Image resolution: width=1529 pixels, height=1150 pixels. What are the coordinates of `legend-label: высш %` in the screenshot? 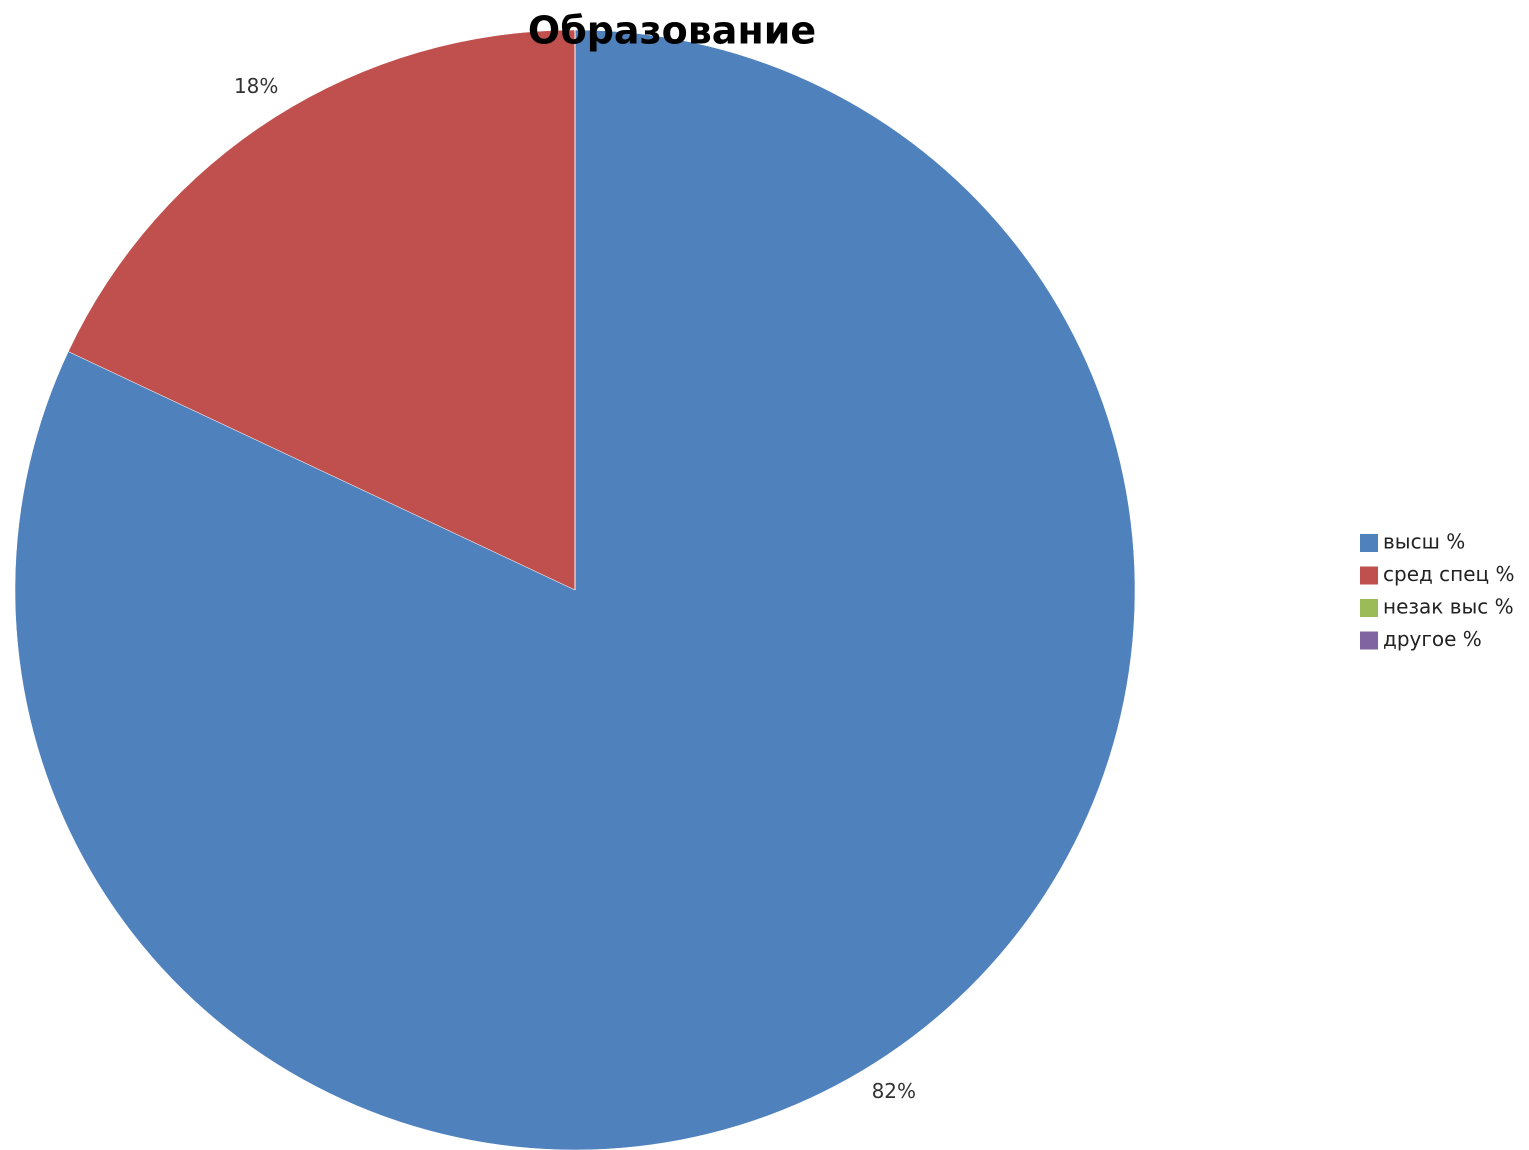 It's located at (1424, 542).